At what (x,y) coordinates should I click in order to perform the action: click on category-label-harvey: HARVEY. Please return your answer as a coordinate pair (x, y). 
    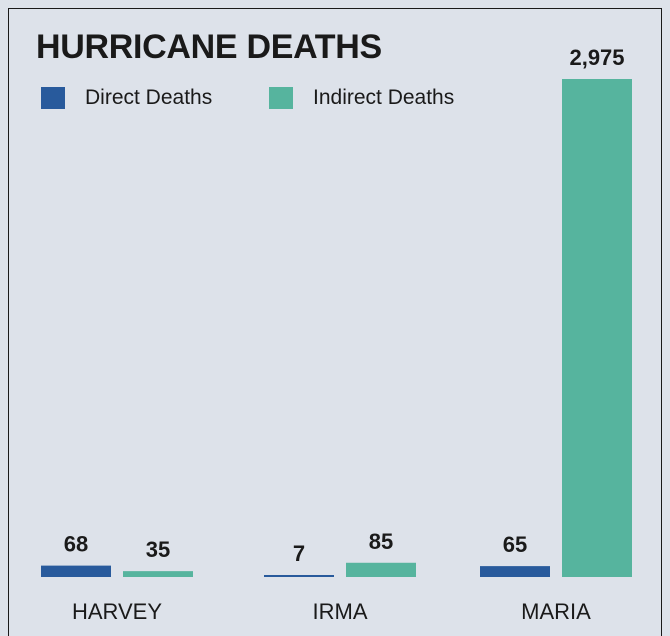
    Looking at the image, I should click on (117, 611).